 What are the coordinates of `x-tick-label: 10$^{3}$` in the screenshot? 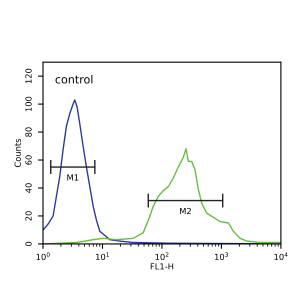 It's located at (221, 256).